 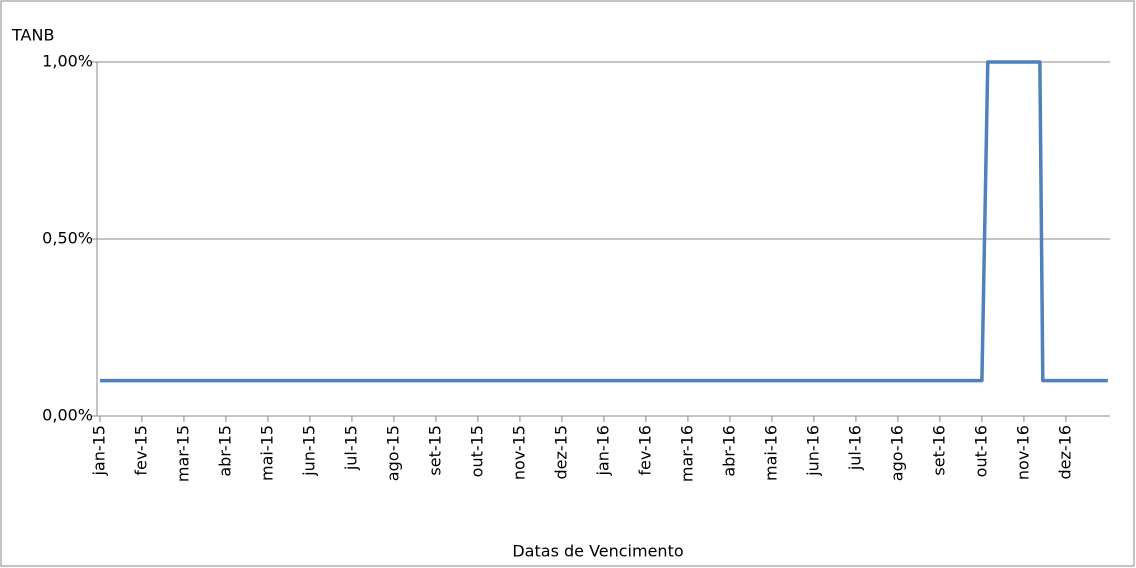 What do you see at coordinates (308, 451) in the screenshot?
I see `x-tick-label: jun-15` at bounding box center [308, 451].